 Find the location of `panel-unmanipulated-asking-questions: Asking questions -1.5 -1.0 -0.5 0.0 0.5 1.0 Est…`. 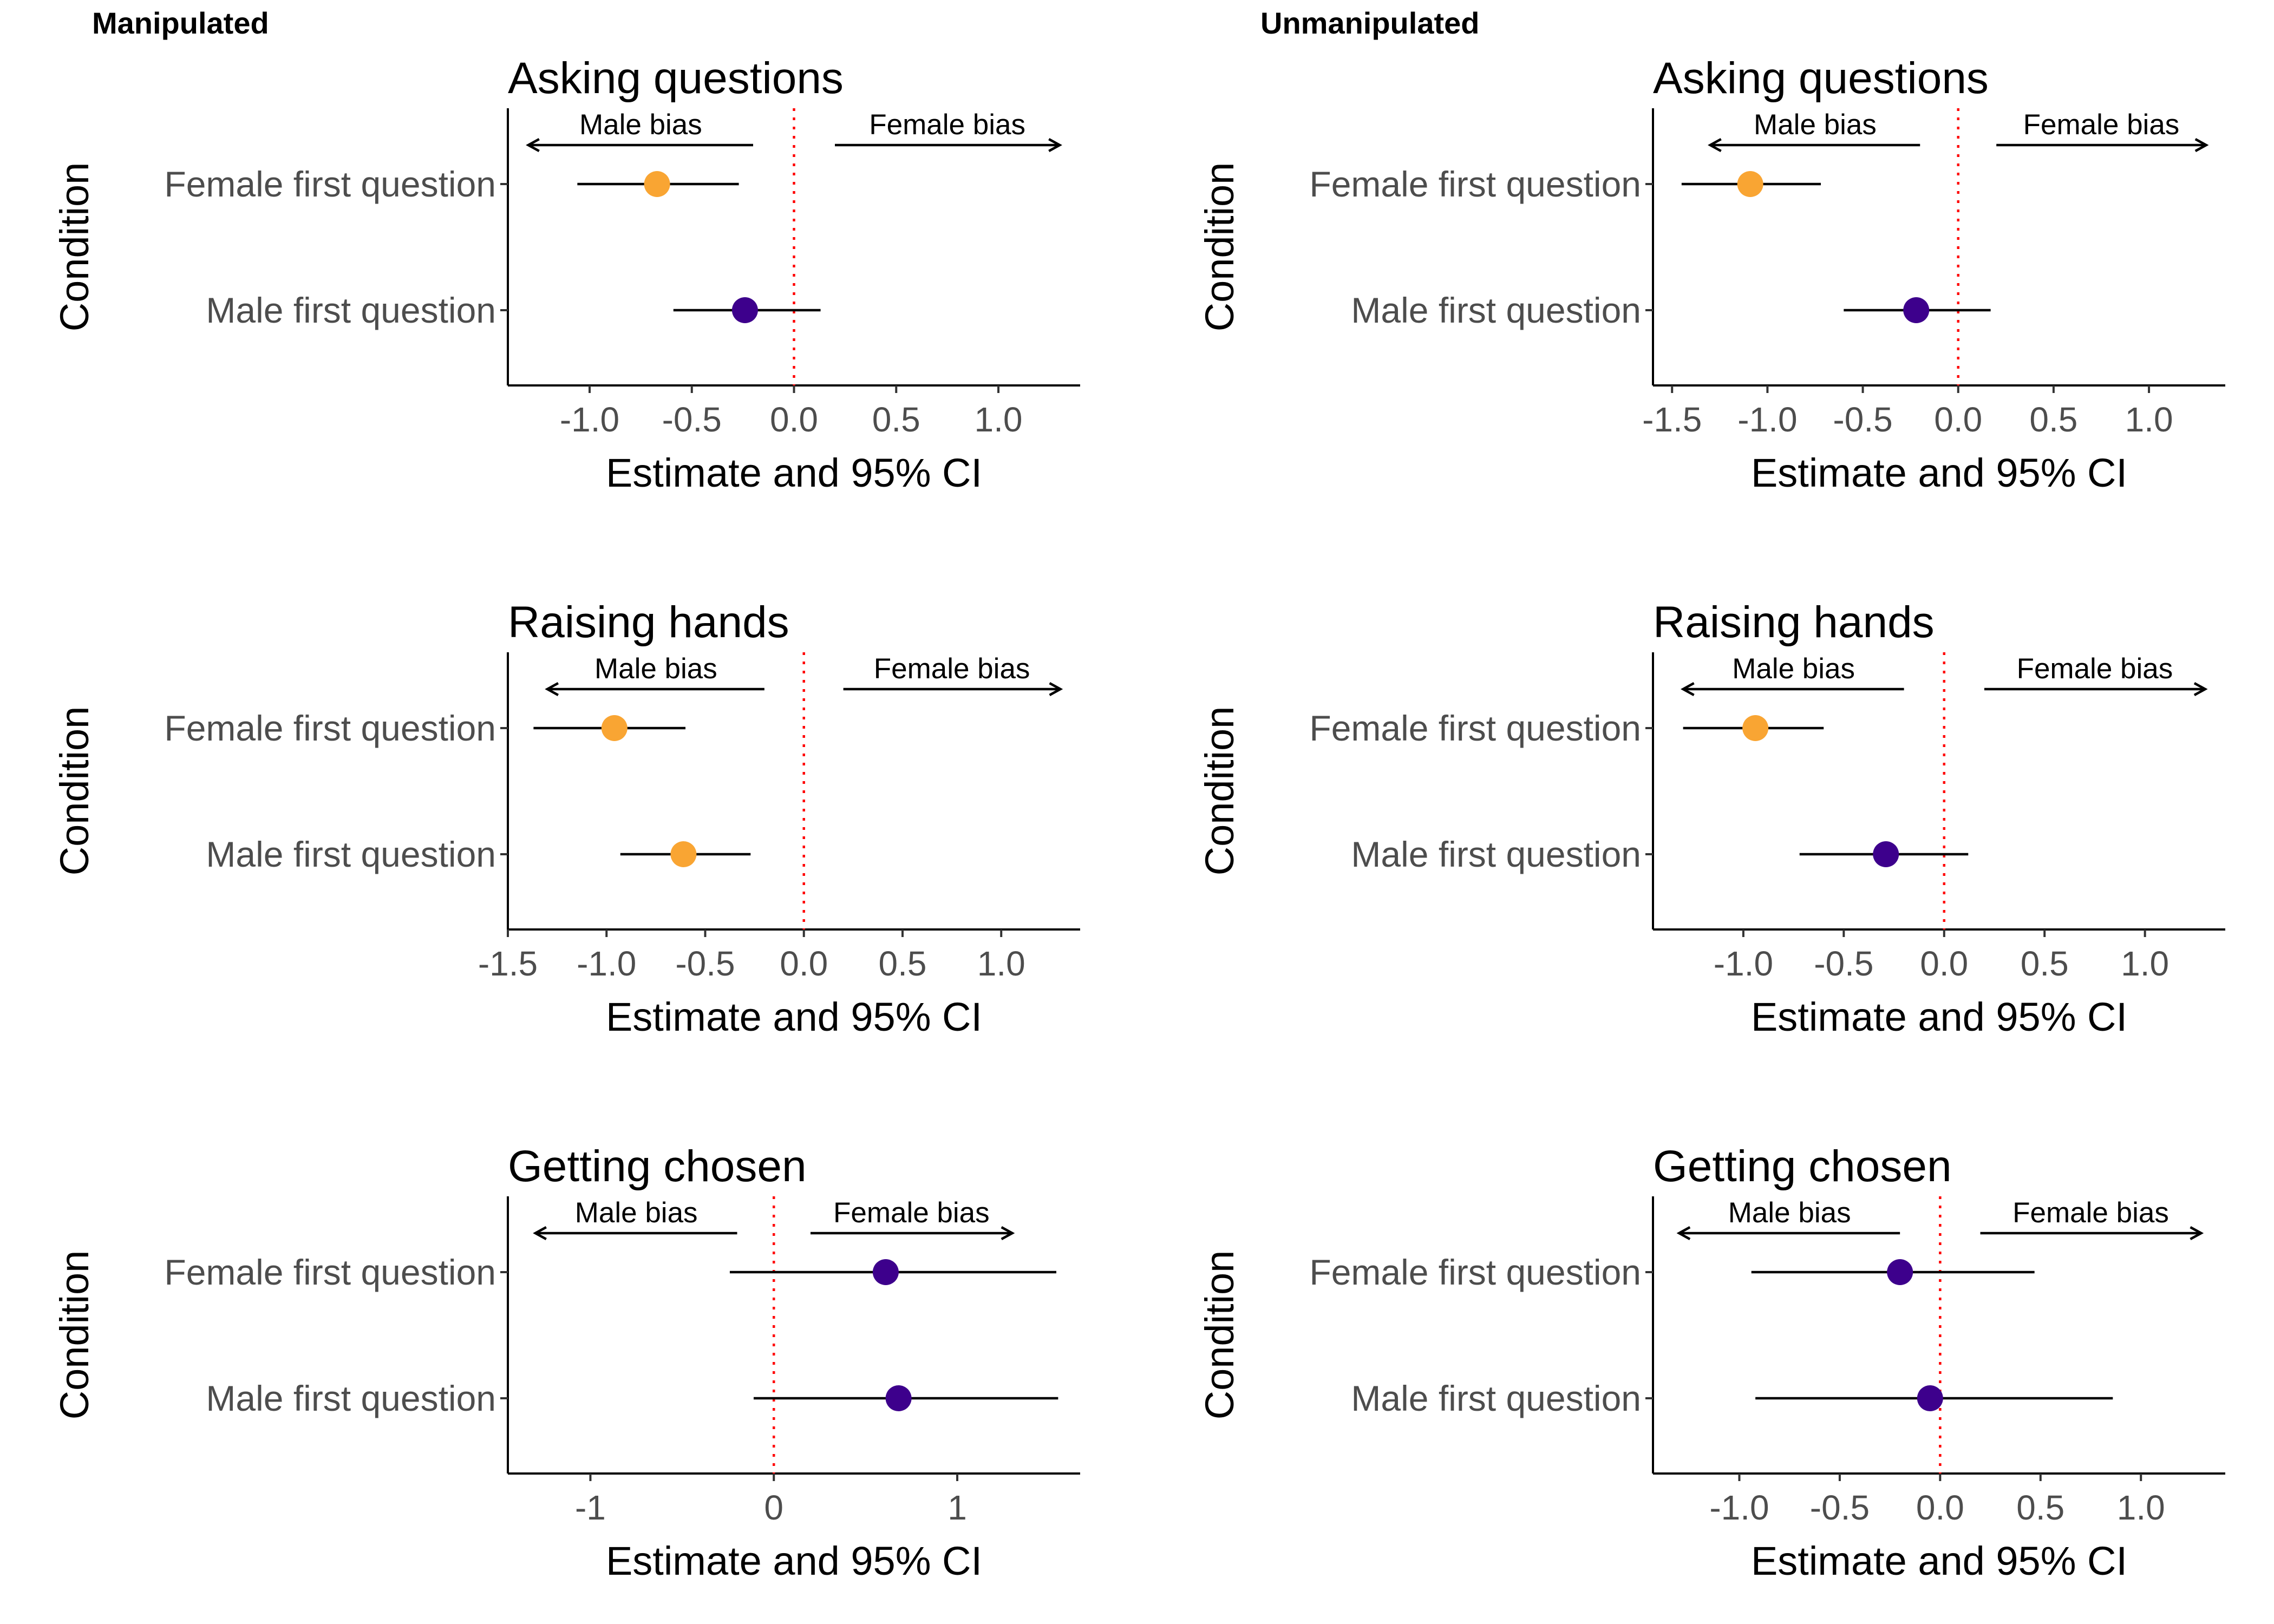

panel-unmanipulated-asking-questions: Asking questions -1.5 -1.0 -0.5 0.0 0.5 1.0 Est… is located at coordinates (1711, 274).